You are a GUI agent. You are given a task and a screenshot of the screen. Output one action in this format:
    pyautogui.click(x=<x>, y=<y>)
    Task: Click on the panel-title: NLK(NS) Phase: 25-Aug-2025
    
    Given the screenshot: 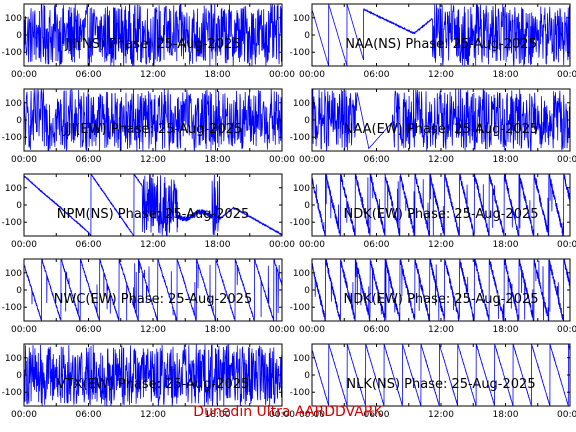 What is the action you would take?
    pyautogui.click(x=440, y=384)
    